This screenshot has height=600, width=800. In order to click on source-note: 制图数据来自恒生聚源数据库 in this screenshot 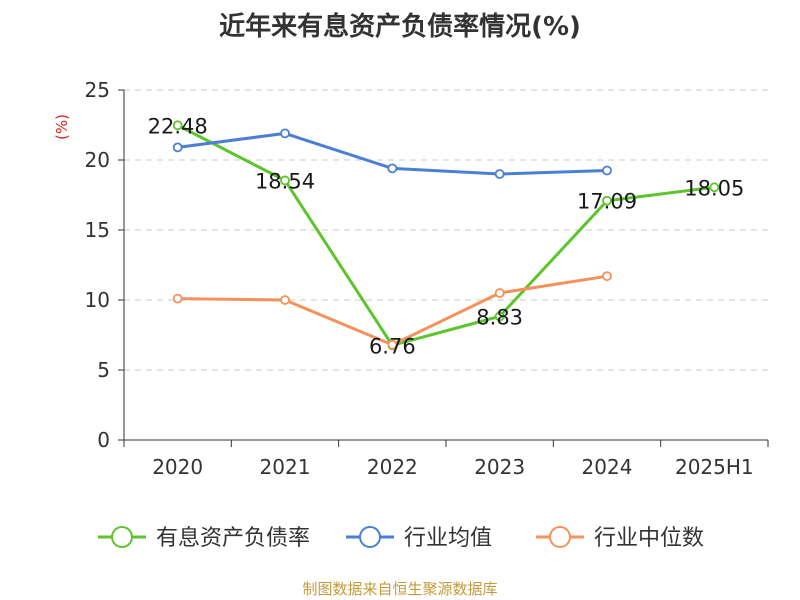, I will do `click(400, 589)`.